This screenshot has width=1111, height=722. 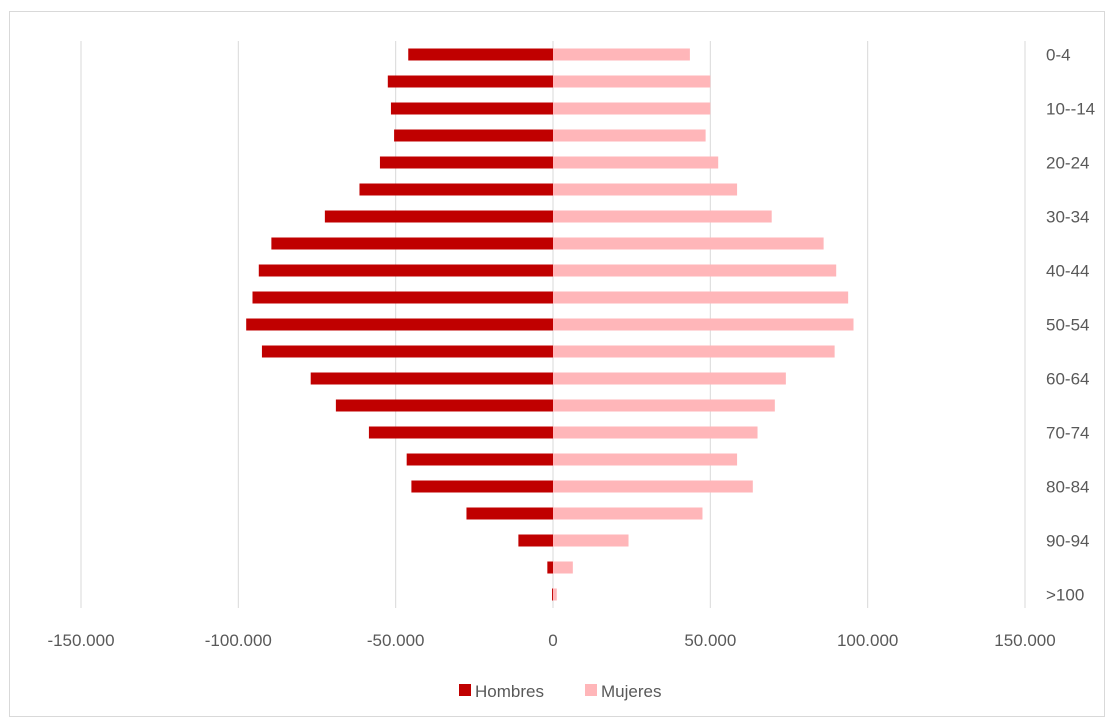 I want to click on x-tick-label: 50.000, so click(x=710, y=640).